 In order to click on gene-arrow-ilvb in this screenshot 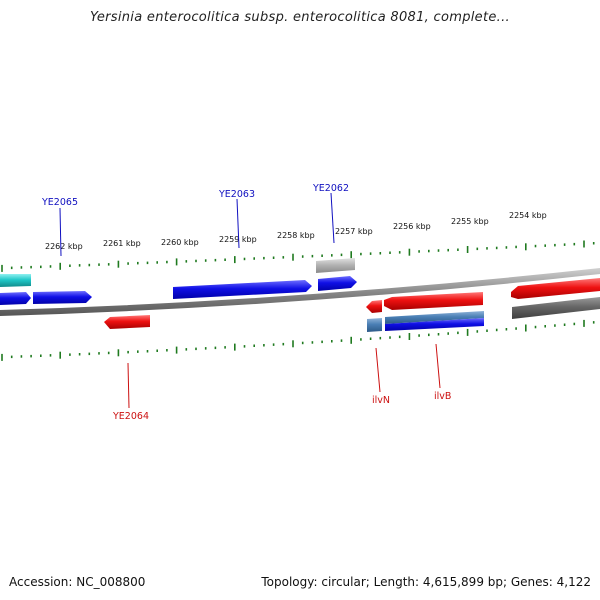, I will do `click(434, 324)`.